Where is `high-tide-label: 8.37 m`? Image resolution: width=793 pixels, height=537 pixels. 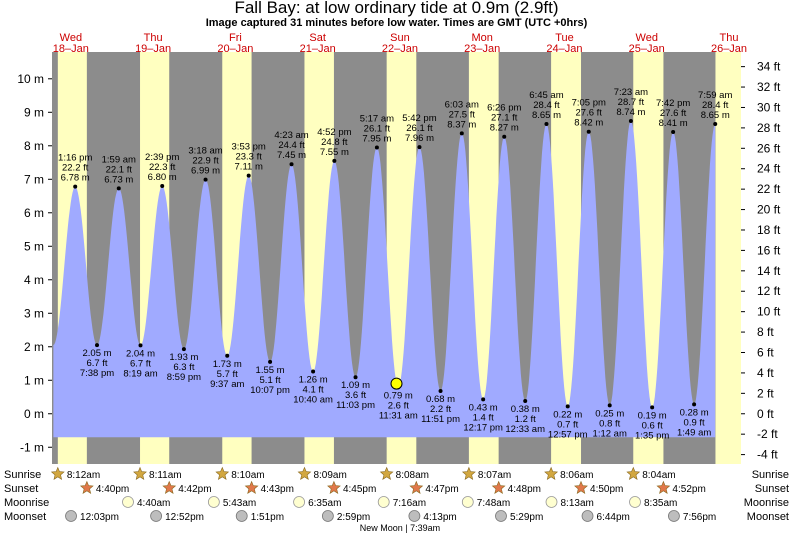 high-tide-label: 8.37 m is located at coordinates (461, 124).